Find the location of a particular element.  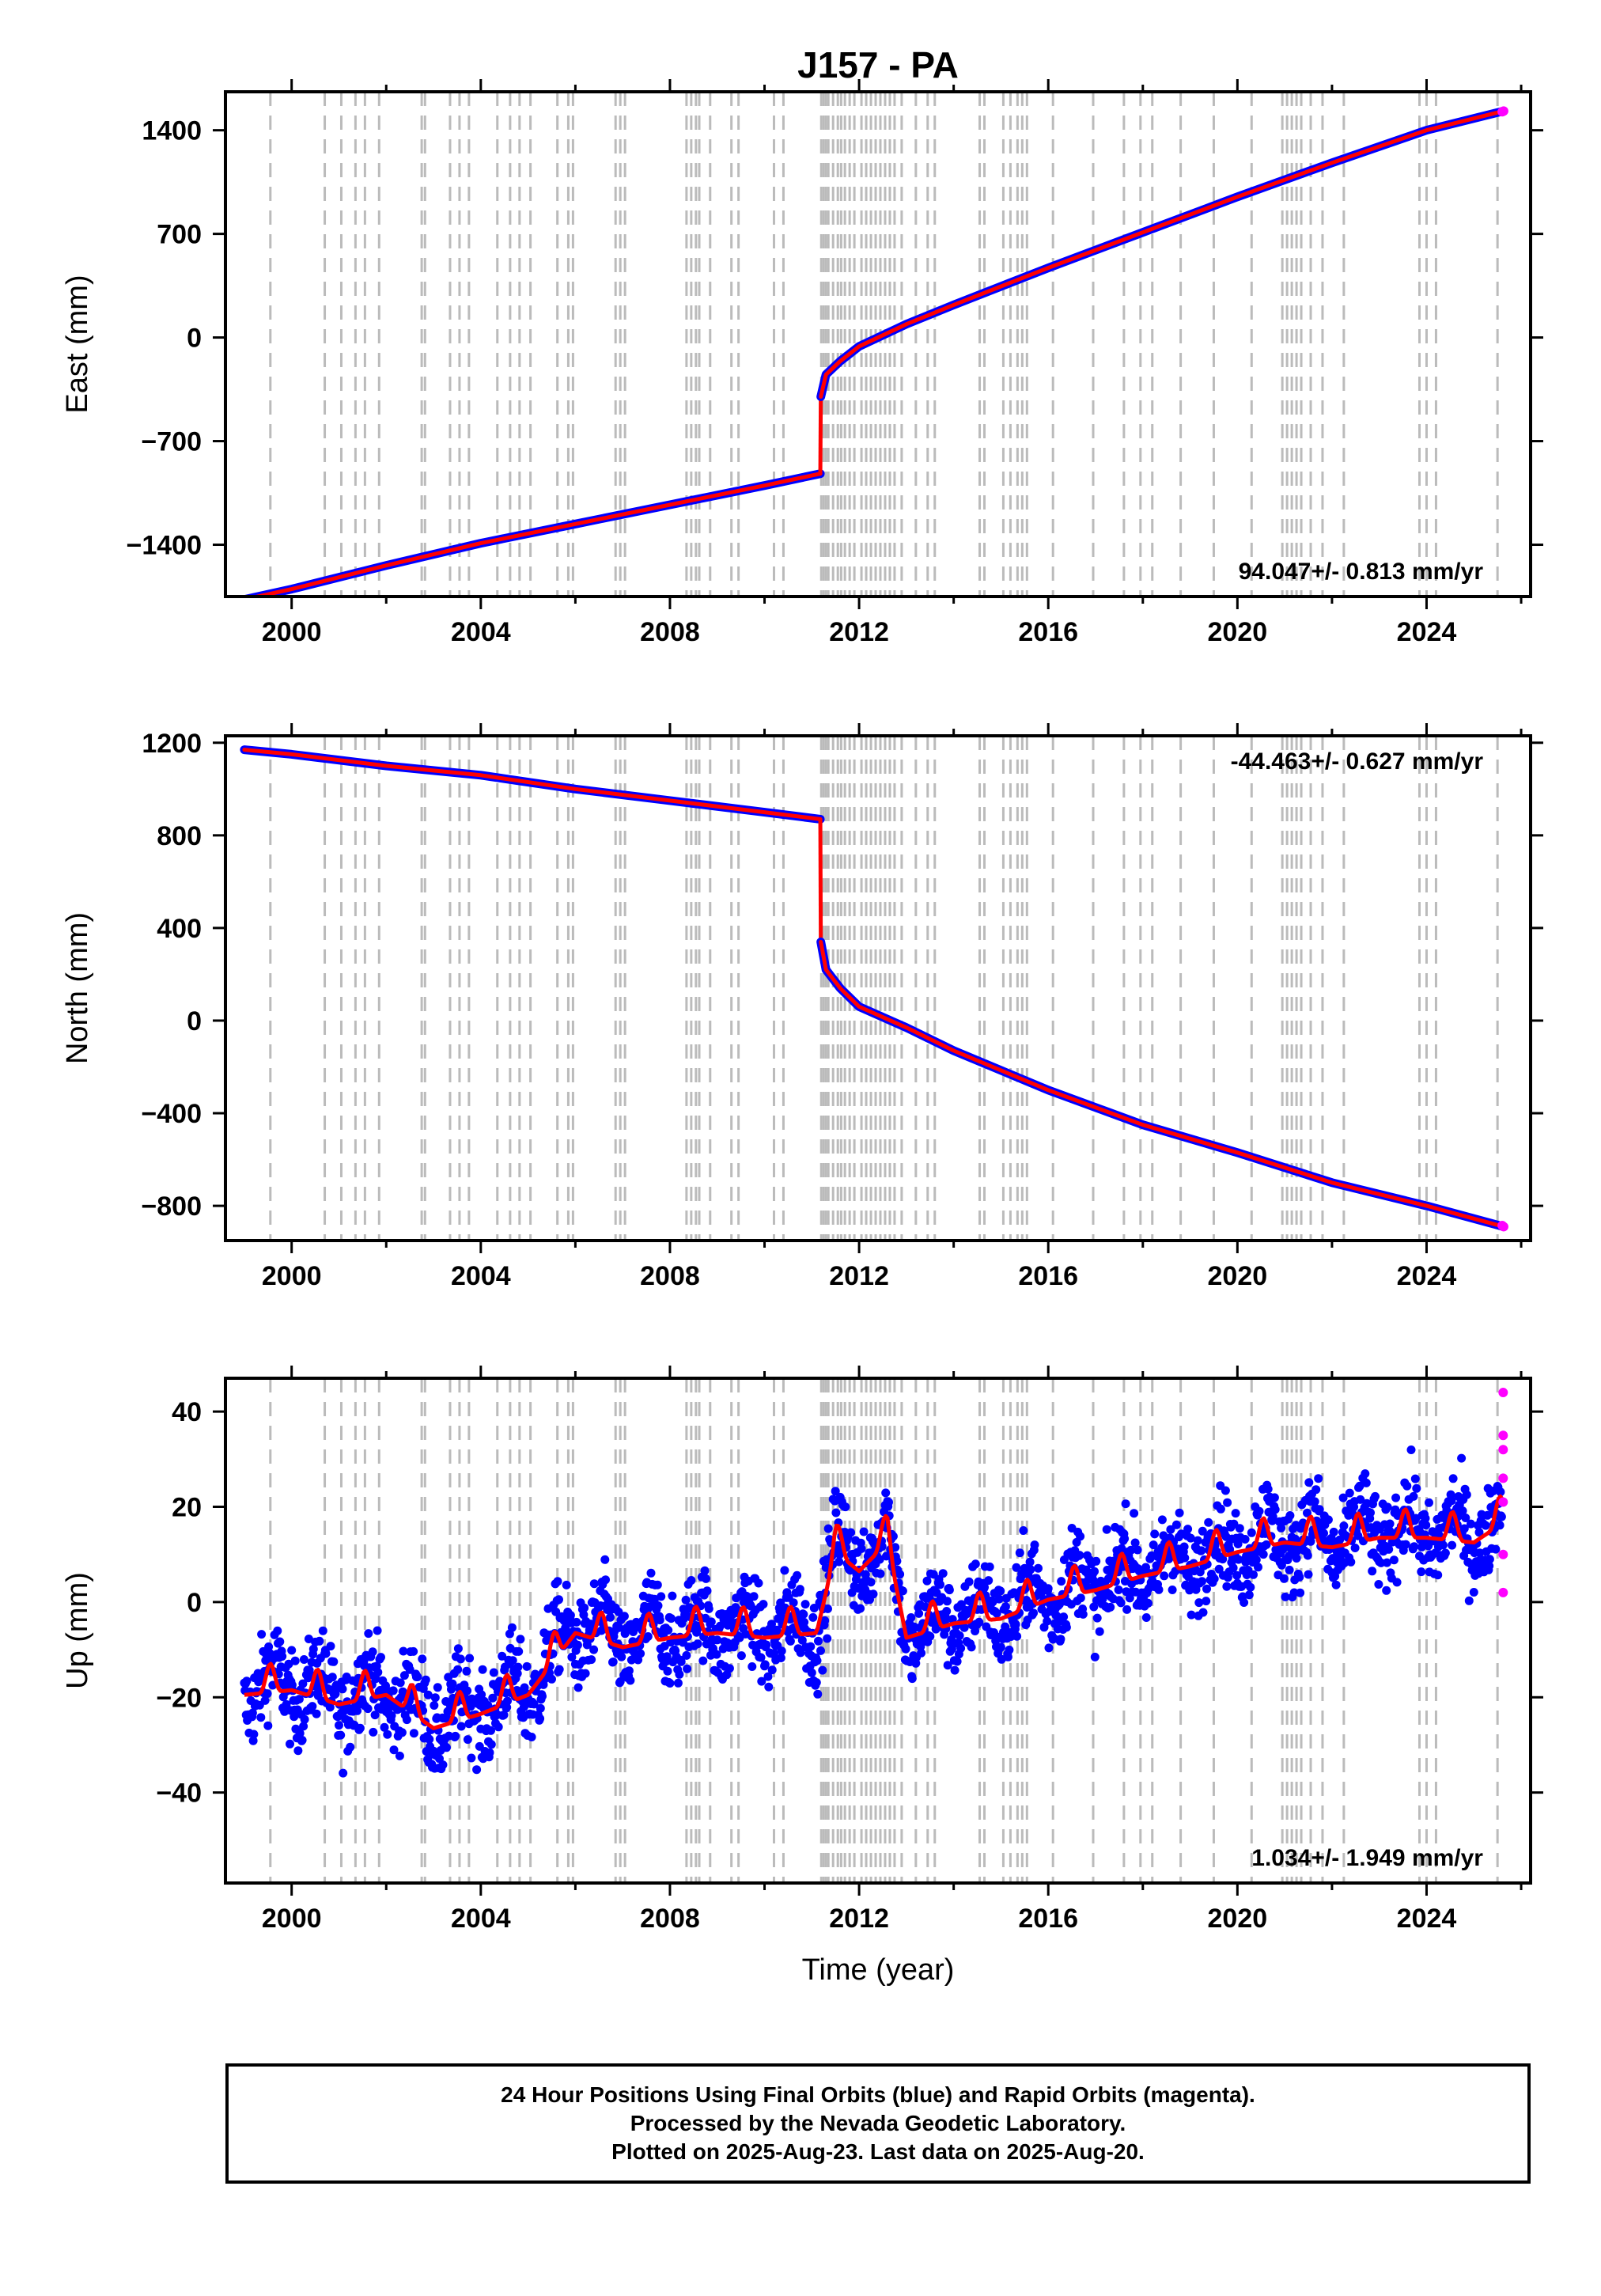

model-fit-line is located at coordinates (1162, 1084).